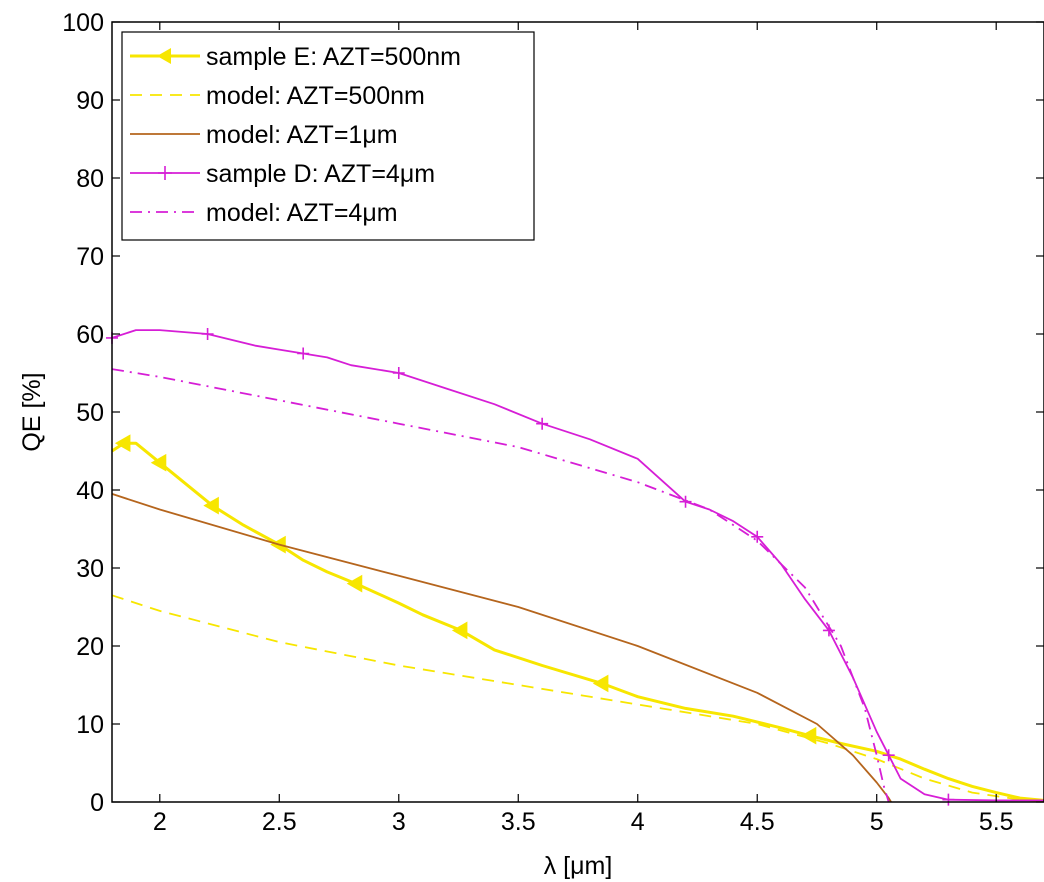  I want to click on legend-entry-label: model: AZT=1μm, so click(302, 135).